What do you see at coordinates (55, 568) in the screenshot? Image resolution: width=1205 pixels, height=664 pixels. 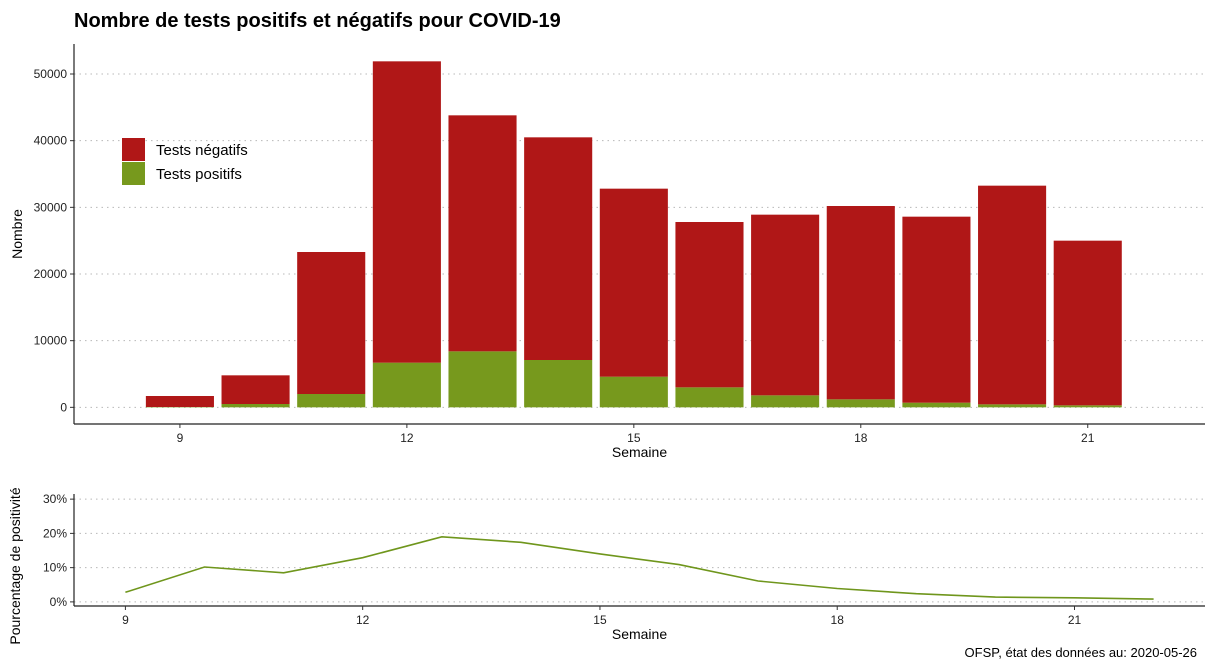 I see `y-tick-label: 10%` at bounding box center [55, 568].